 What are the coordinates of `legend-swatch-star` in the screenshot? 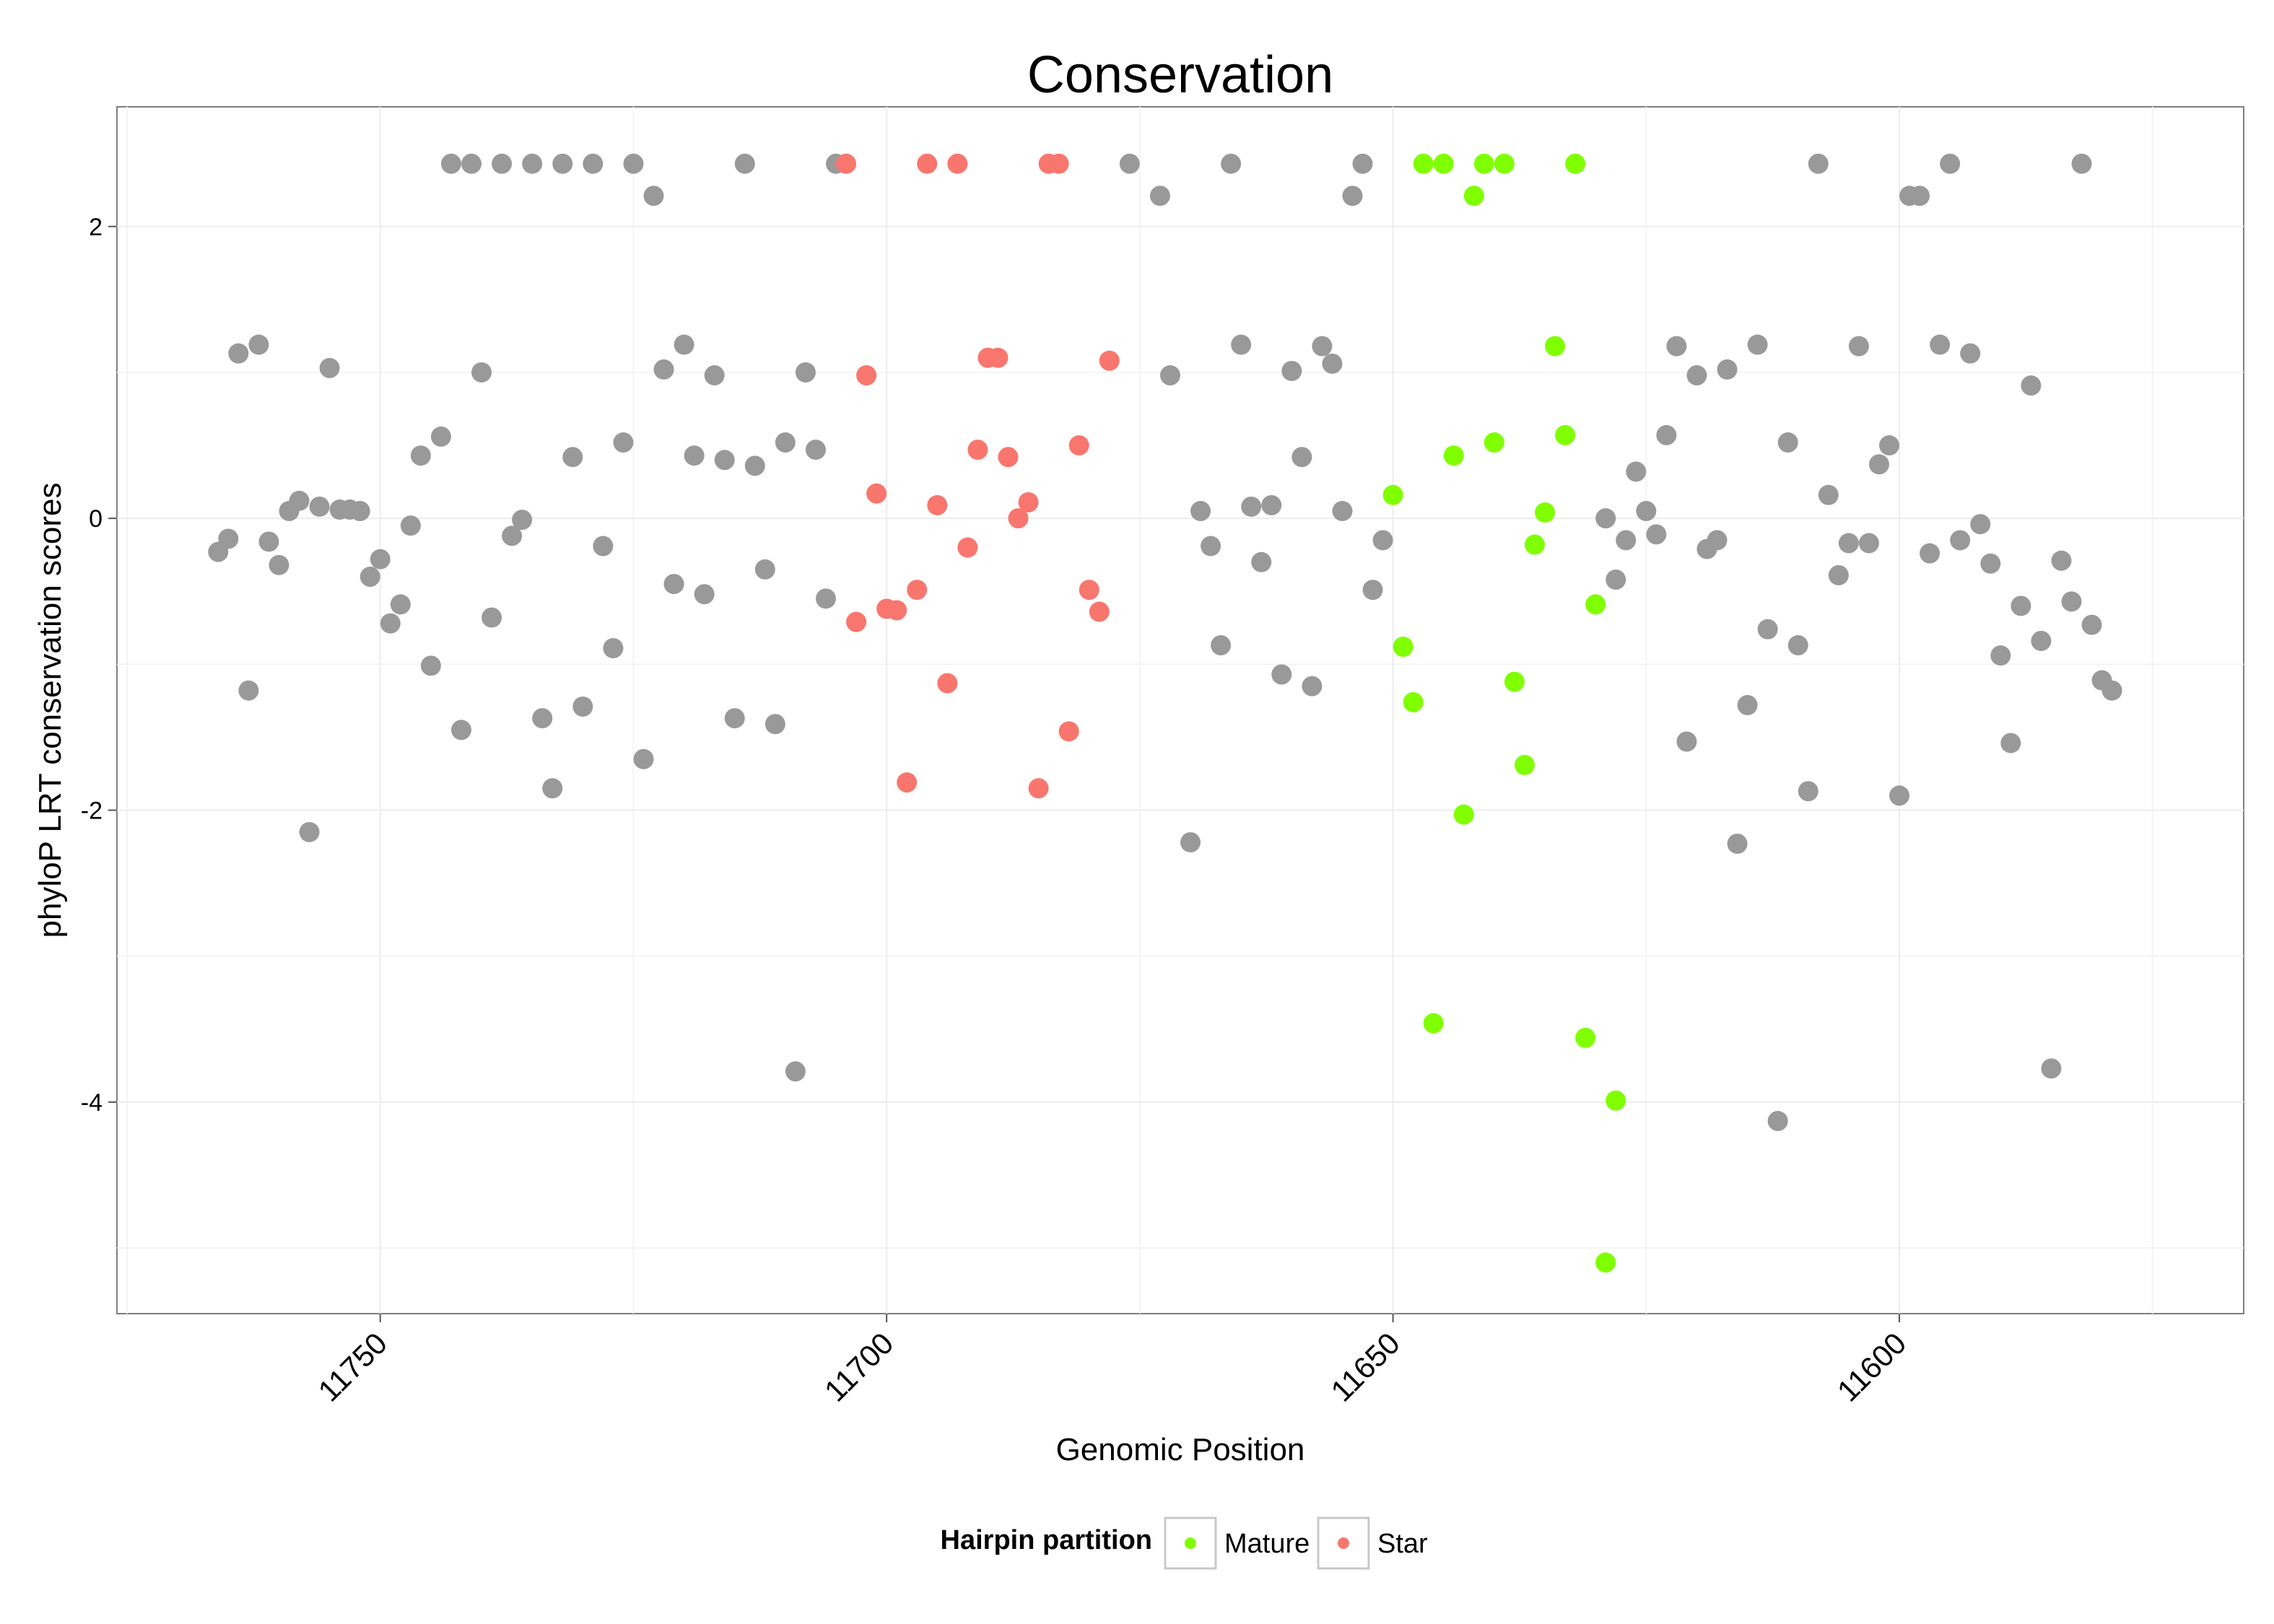 It's located at (1343, 1543).